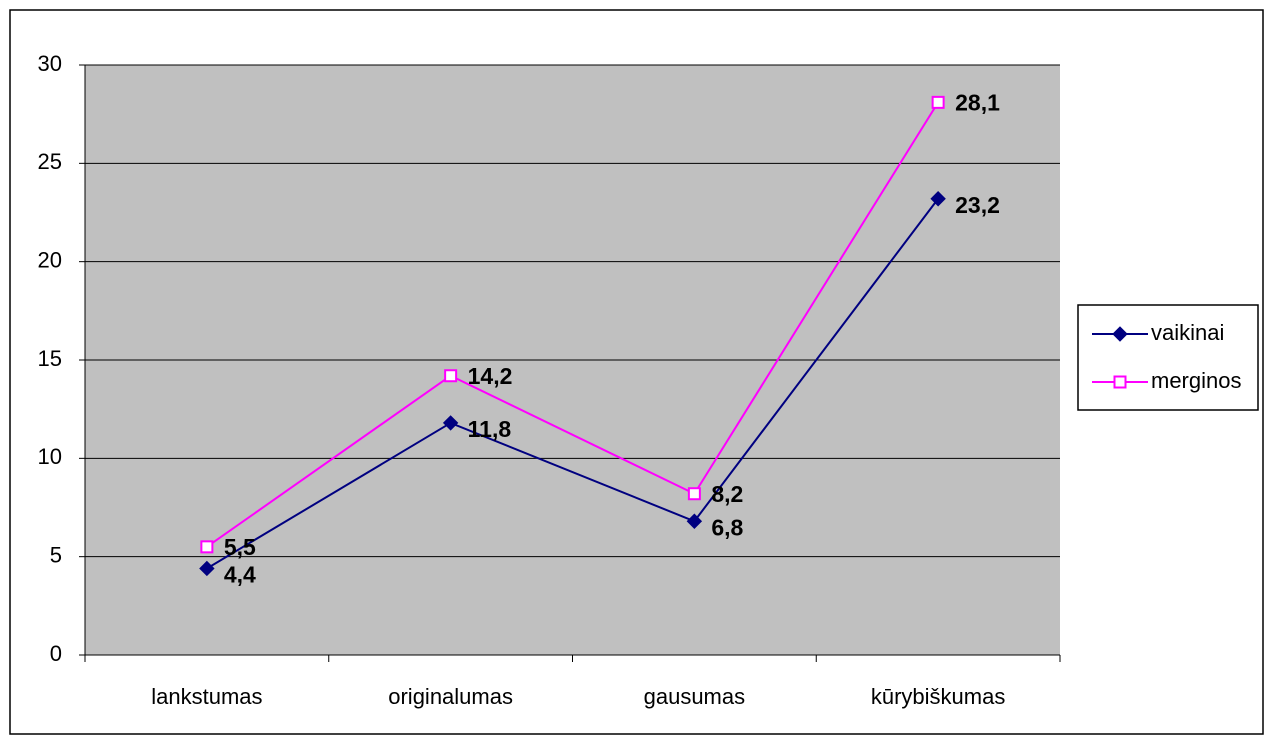 This screenshot has width=1274, height=749. What do you see at coordinates (1168, 357) in the screenshot?
I see `legend` at bounding box center [1168, 357].